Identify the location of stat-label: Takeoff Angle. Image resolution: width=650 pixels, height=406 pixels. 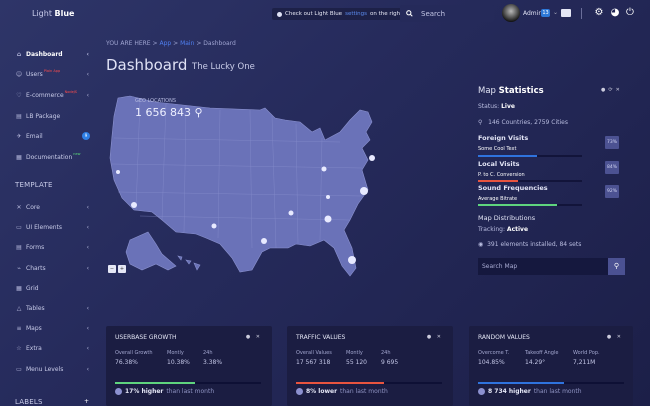
(542, 353).